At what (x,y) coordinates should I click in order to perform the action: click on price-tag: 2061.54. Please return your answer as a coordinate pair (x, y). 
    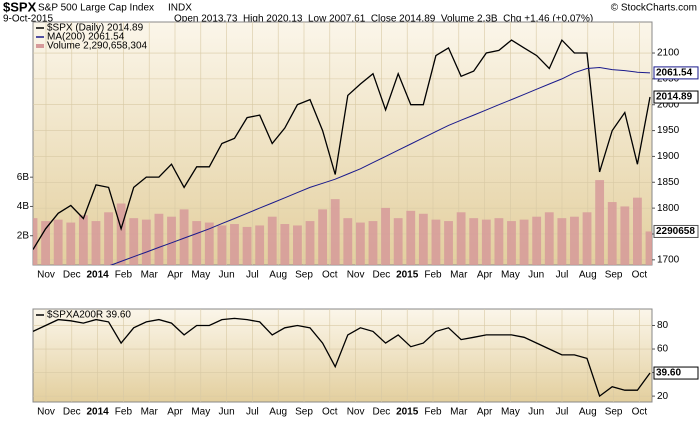
    Looking at the image, I should click on (676, 73).